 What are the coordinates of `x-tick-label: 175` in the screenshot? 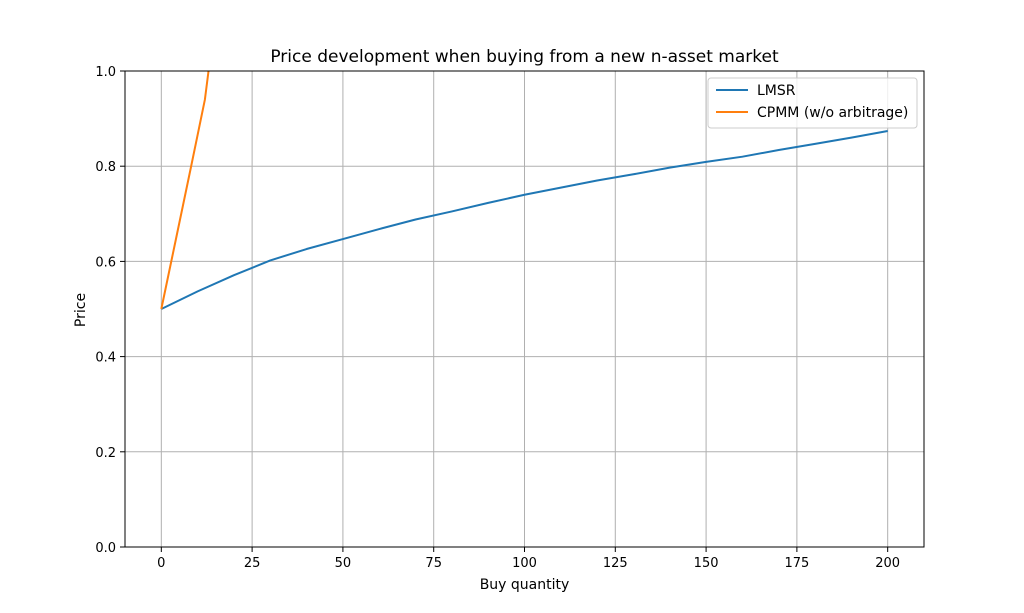 It's located at (796, 563).